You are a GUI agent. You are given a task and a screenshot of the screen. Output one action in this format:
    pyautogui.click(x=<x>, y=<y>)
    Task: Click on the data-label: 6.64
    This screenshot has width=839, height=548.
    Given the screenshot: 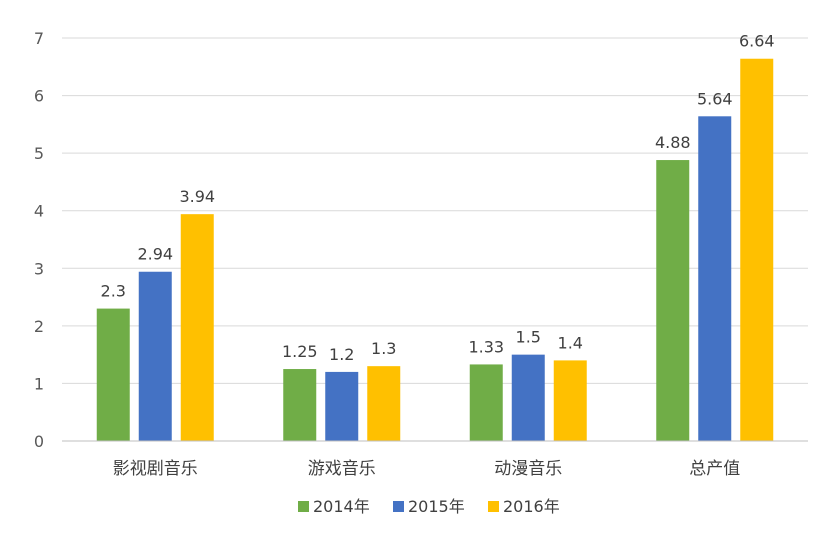 What is the action you would take?
    pyautogui.click(x=757, y=41)
    